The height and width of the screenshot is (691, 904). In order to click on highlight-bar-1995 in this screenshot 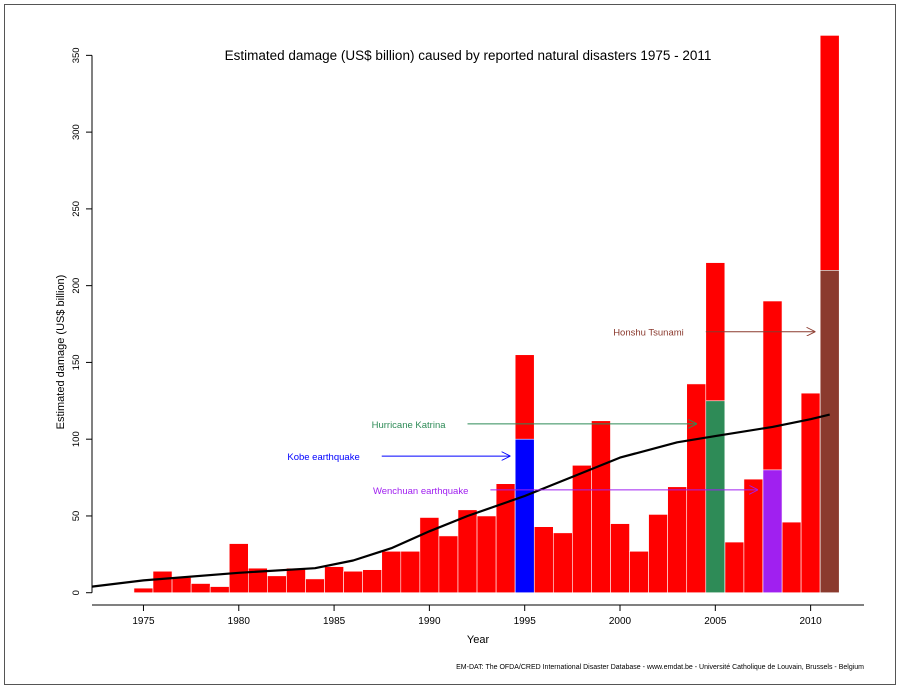, I will do `click(524, 516)`.